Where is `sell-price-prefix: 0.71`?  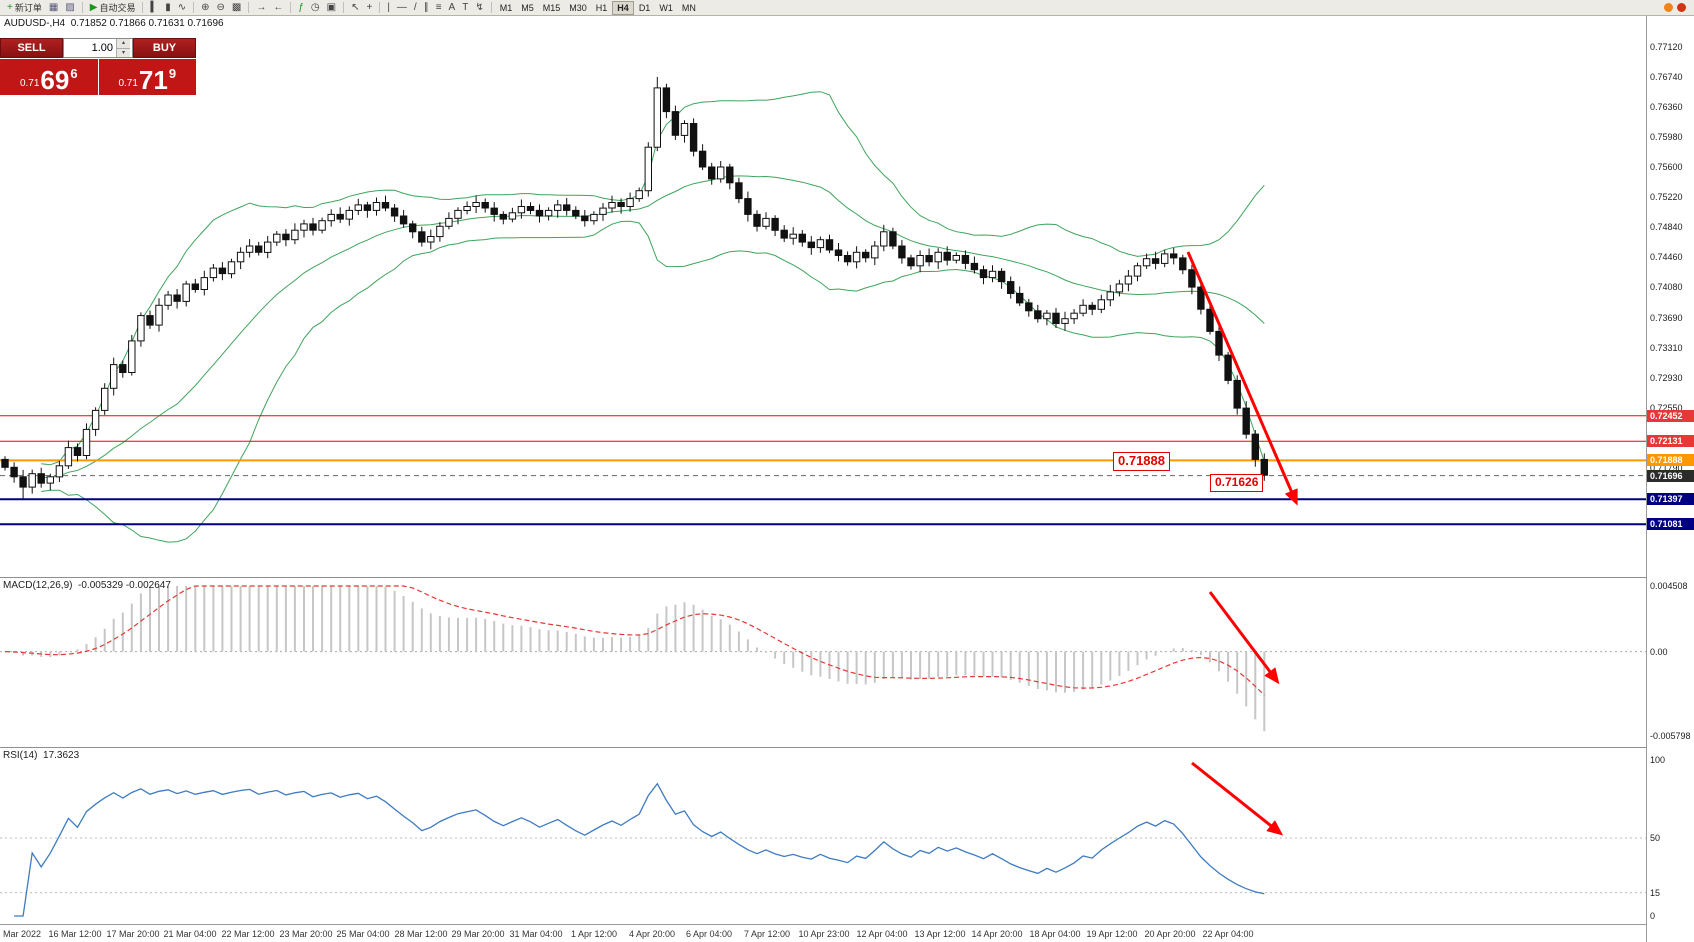
sell-price-prefix: 0.71 is located at coordinates (29, 83).